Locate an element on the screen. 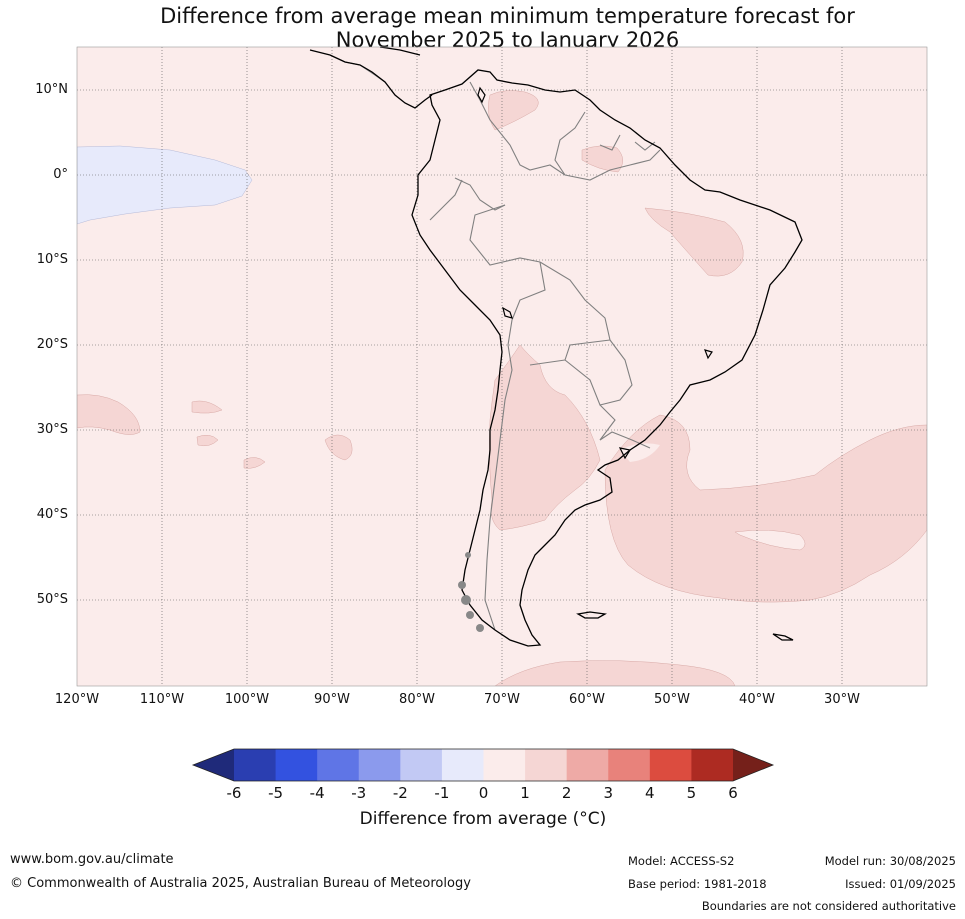 The image size is (965, 919). lon-label-110w: 110°W is located at coordinates (162, 699).